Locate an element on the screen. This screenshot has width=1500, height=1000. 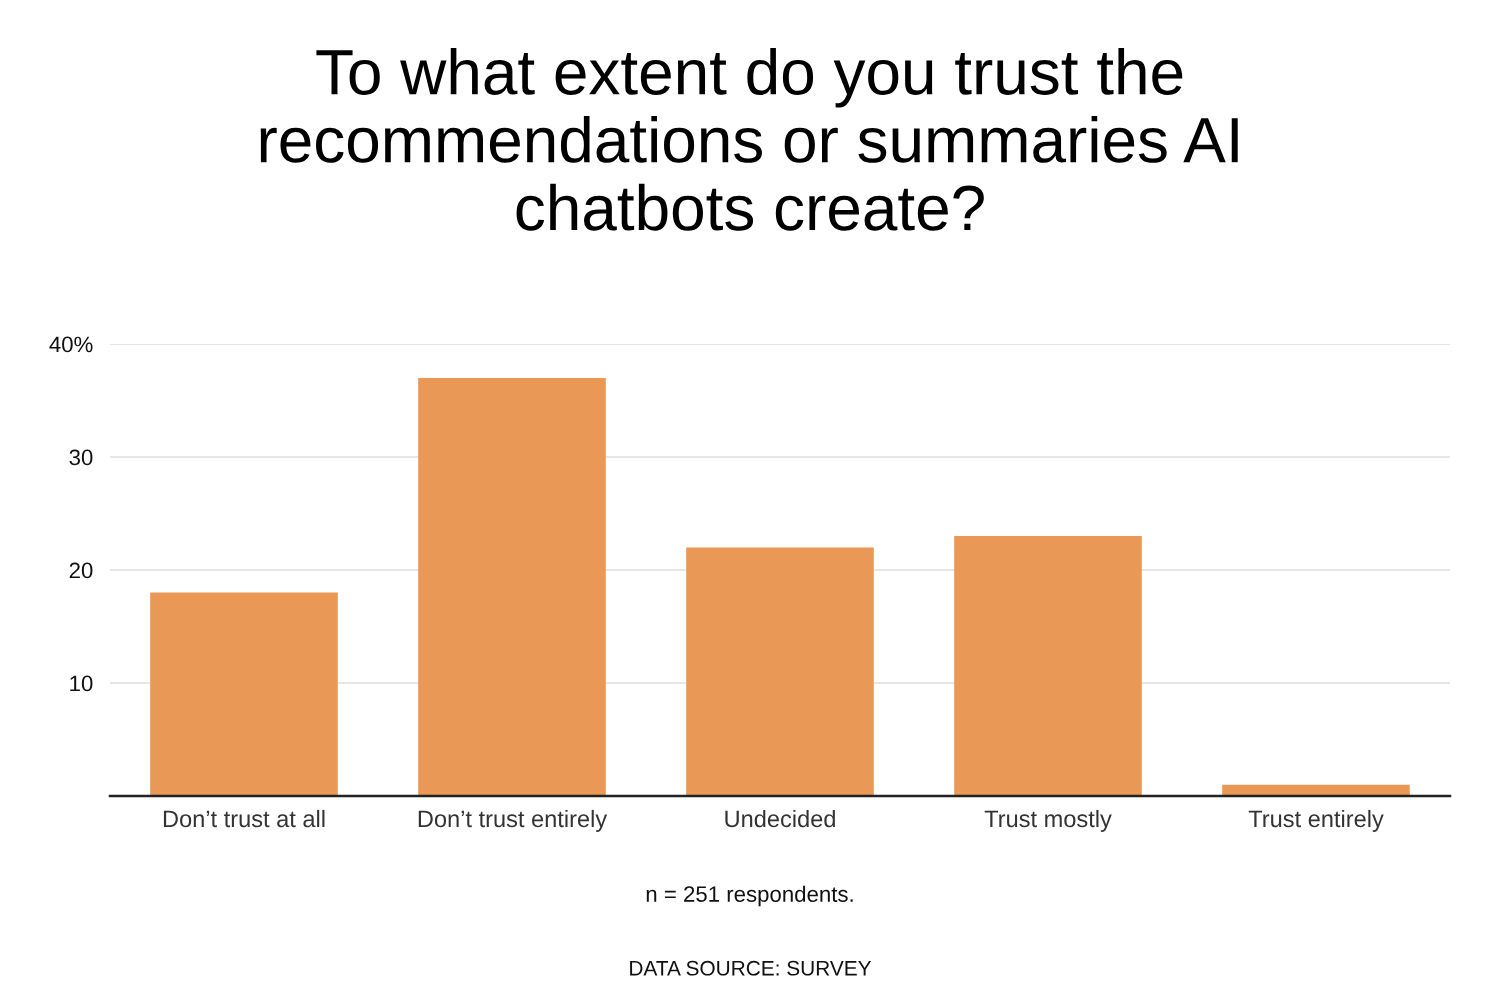
y-tick-label: 40% is located at coordinates (71, 344).